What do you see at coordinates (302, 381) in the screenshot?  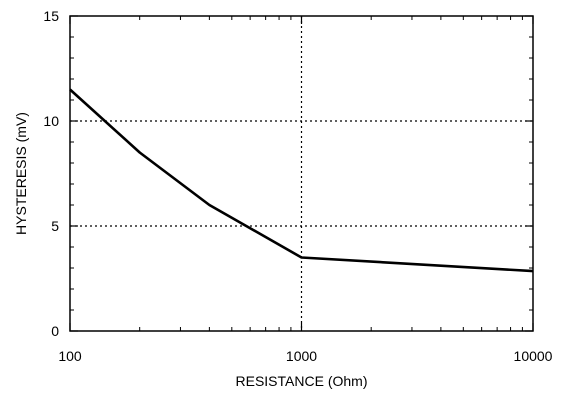 I see `x-axis-label: RESISTANCE (Ohm)` at bounding box center [302, 381].